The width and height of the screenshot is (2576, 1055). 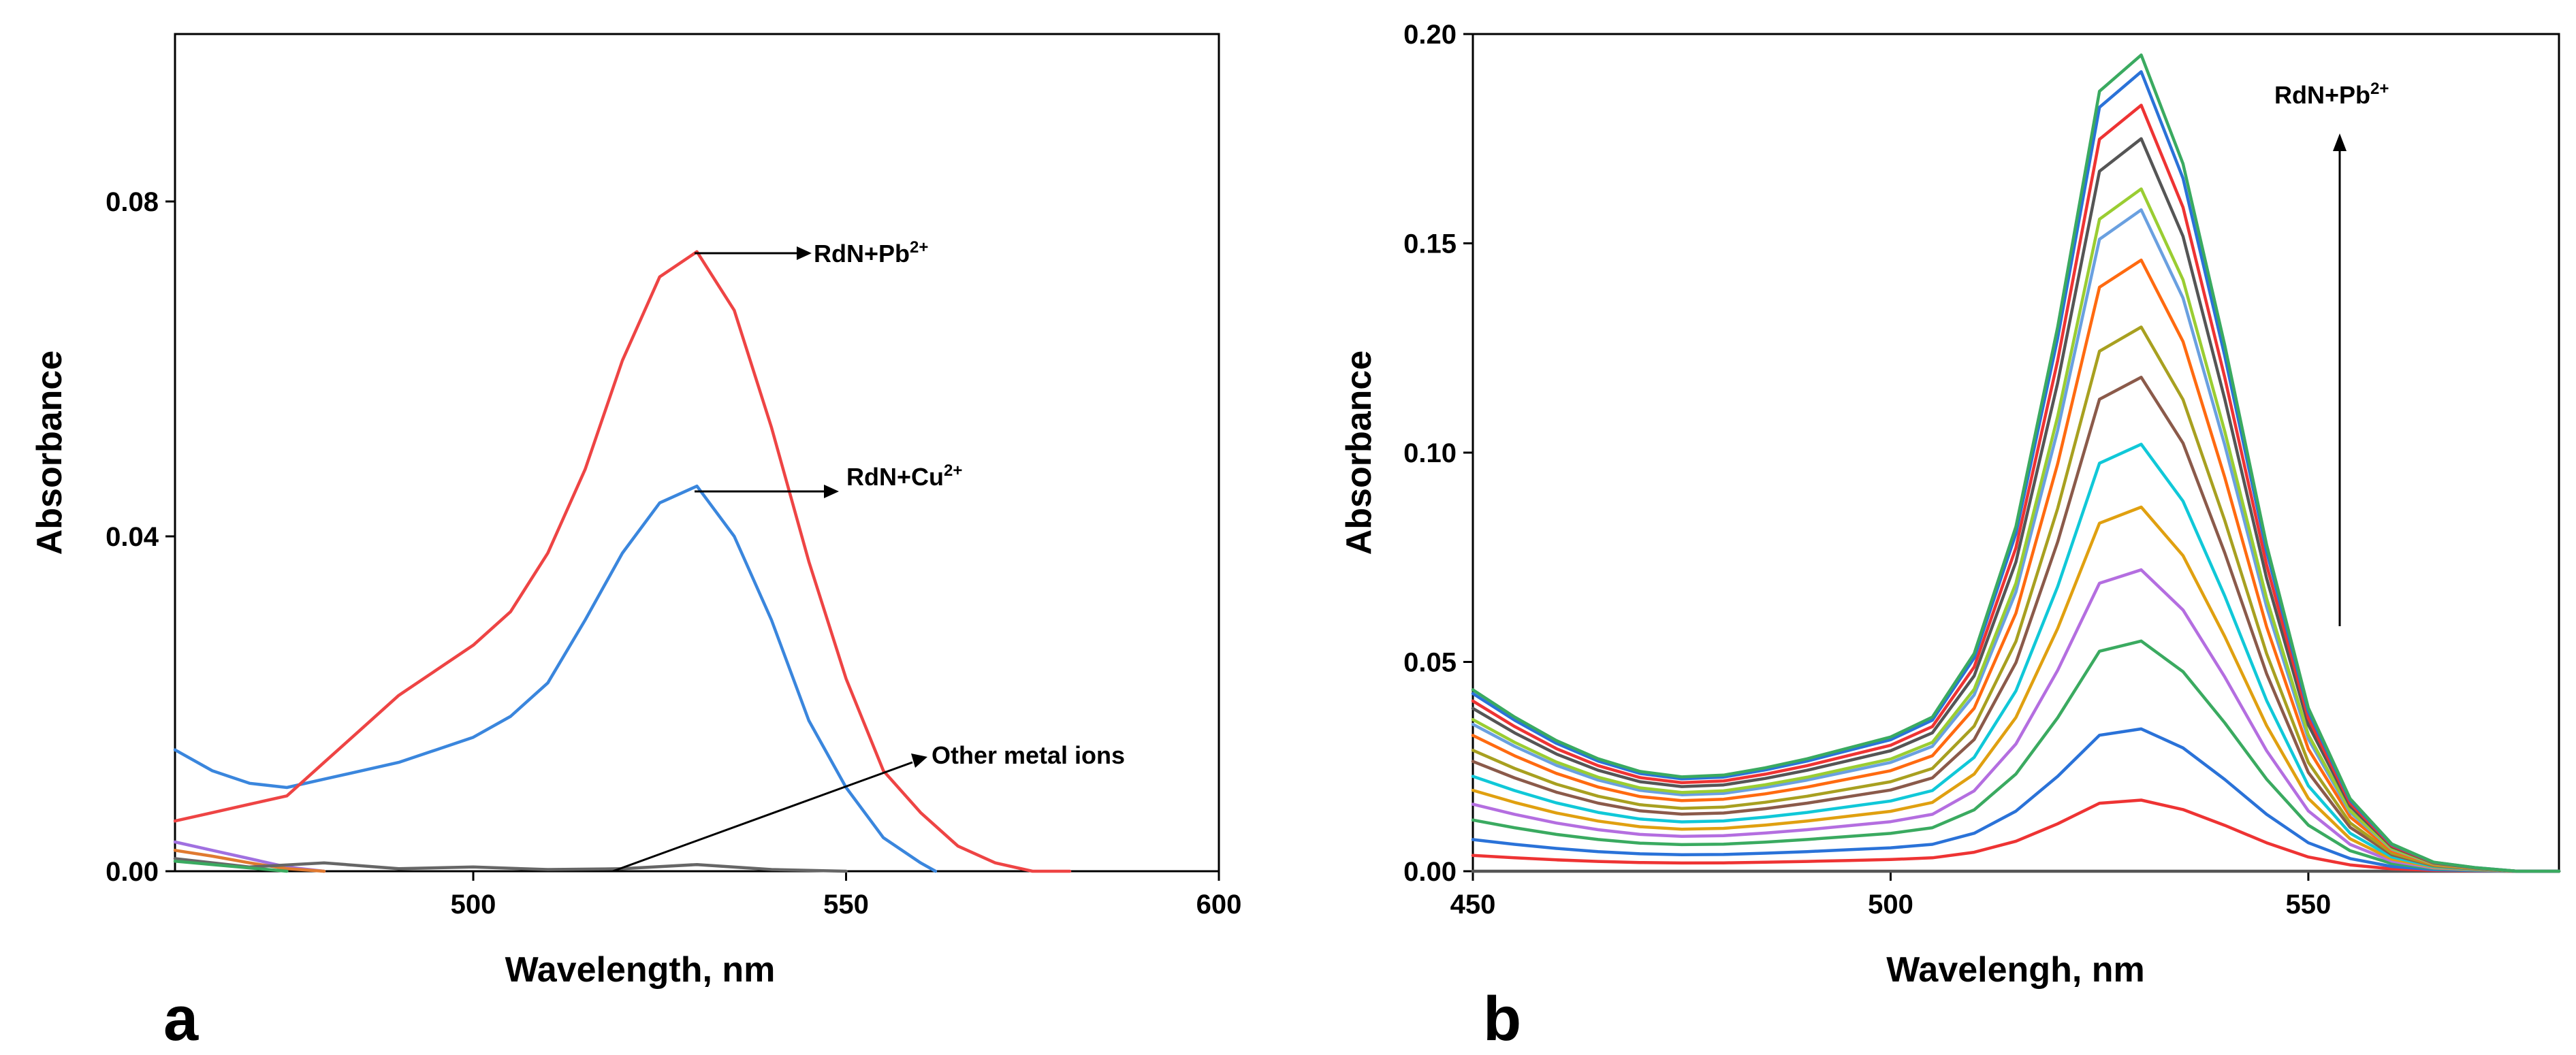 What do you see at coordinates (919, 248) in the screenshot?
I see `annotation-pb-a-sup: 2+` at bounding box center [919, 248].